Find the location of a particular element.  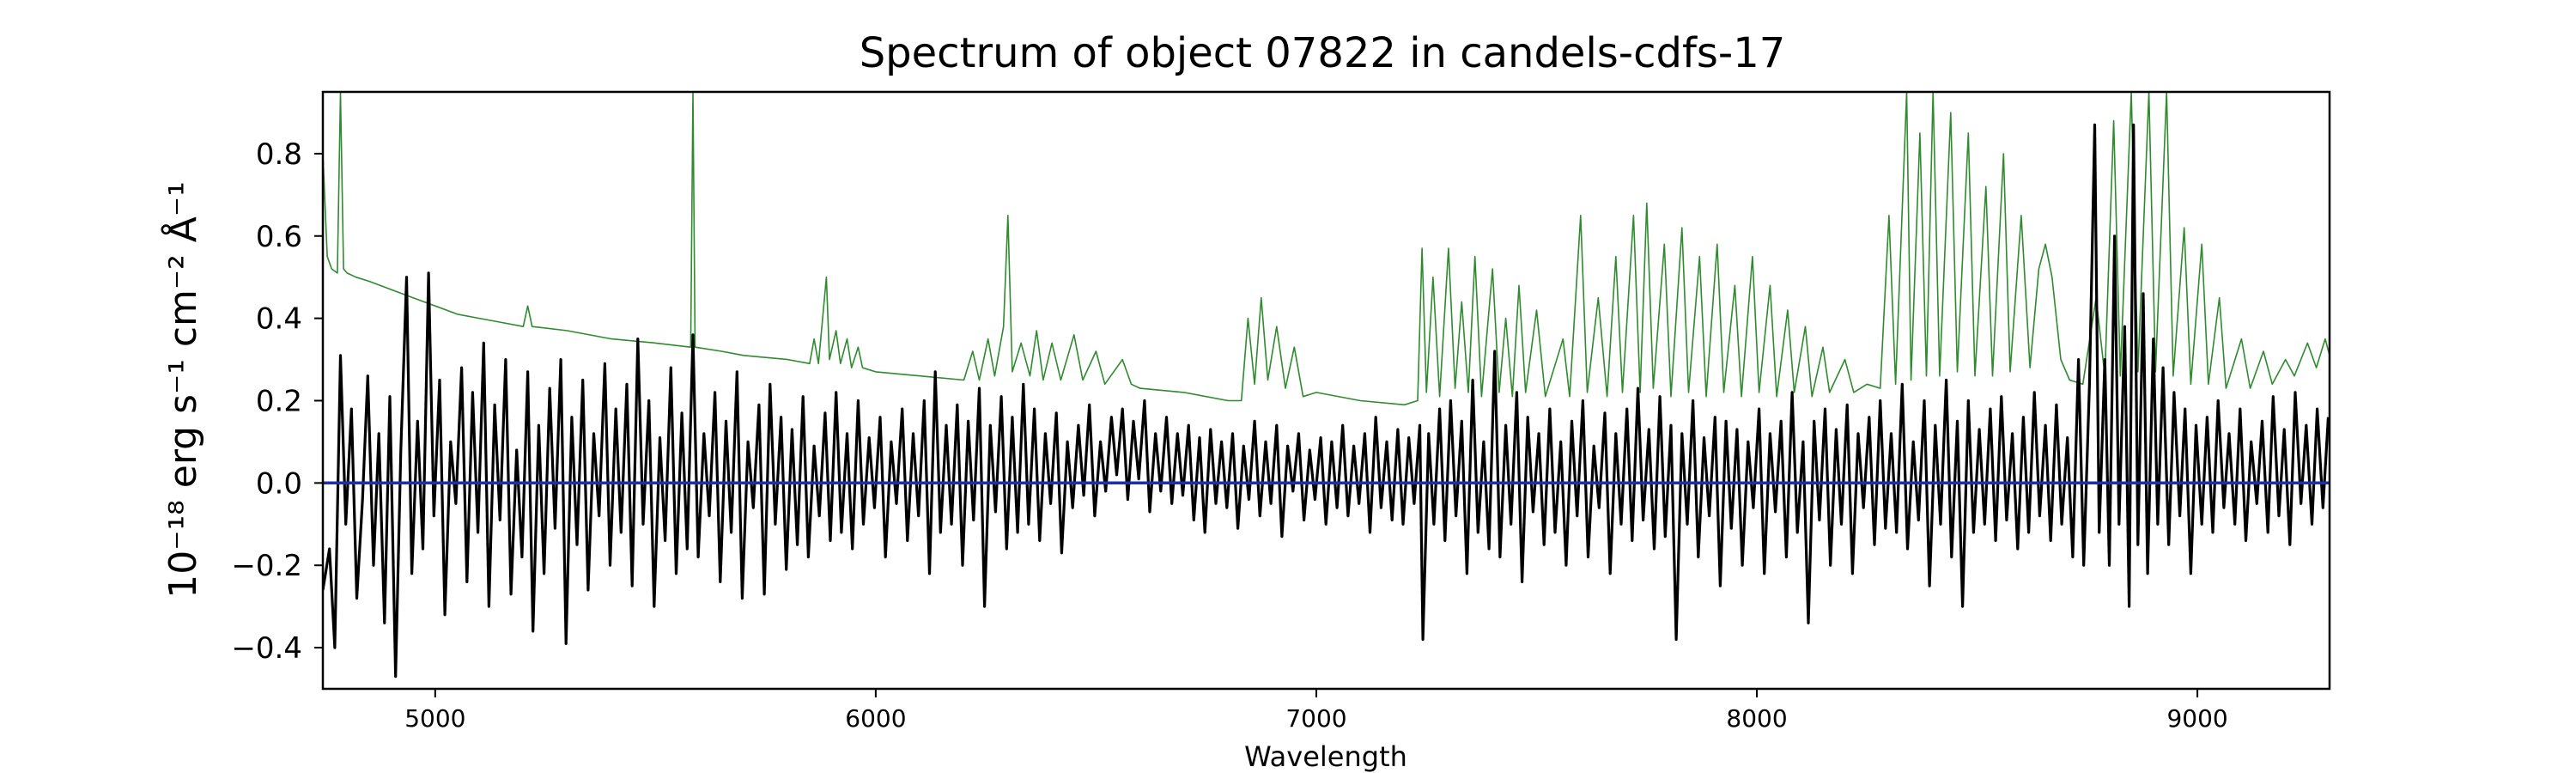

y-tick-label: 0.4 is located at coordinates (279, 319).